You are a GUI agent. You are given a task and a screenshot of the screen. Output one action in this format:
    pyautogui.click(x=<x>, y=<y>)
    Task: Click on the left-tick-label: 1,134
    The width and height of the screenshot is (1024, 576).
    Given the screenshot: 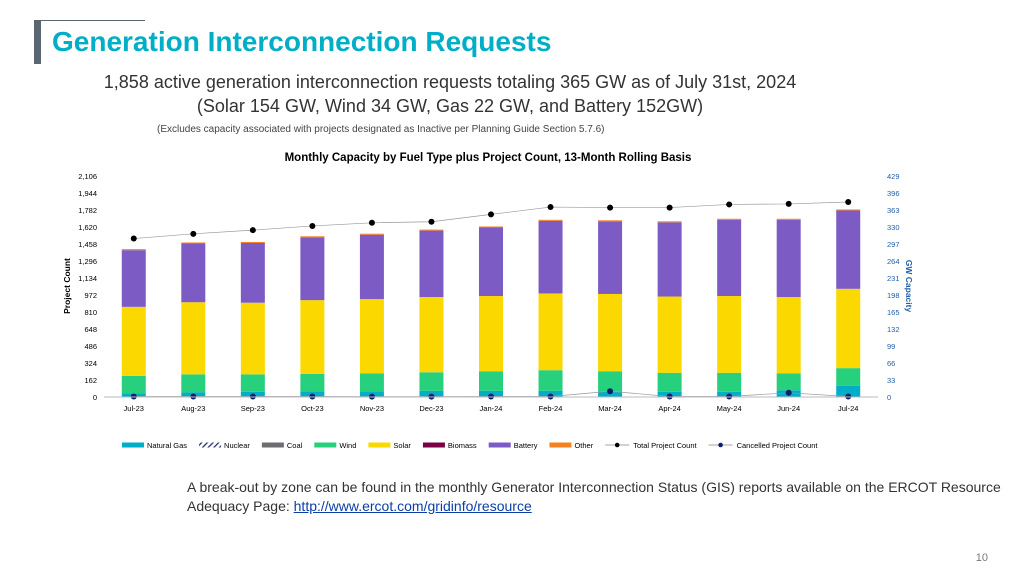 What is the action you would take?
    pyautogui.click(x=87, y=278)
    